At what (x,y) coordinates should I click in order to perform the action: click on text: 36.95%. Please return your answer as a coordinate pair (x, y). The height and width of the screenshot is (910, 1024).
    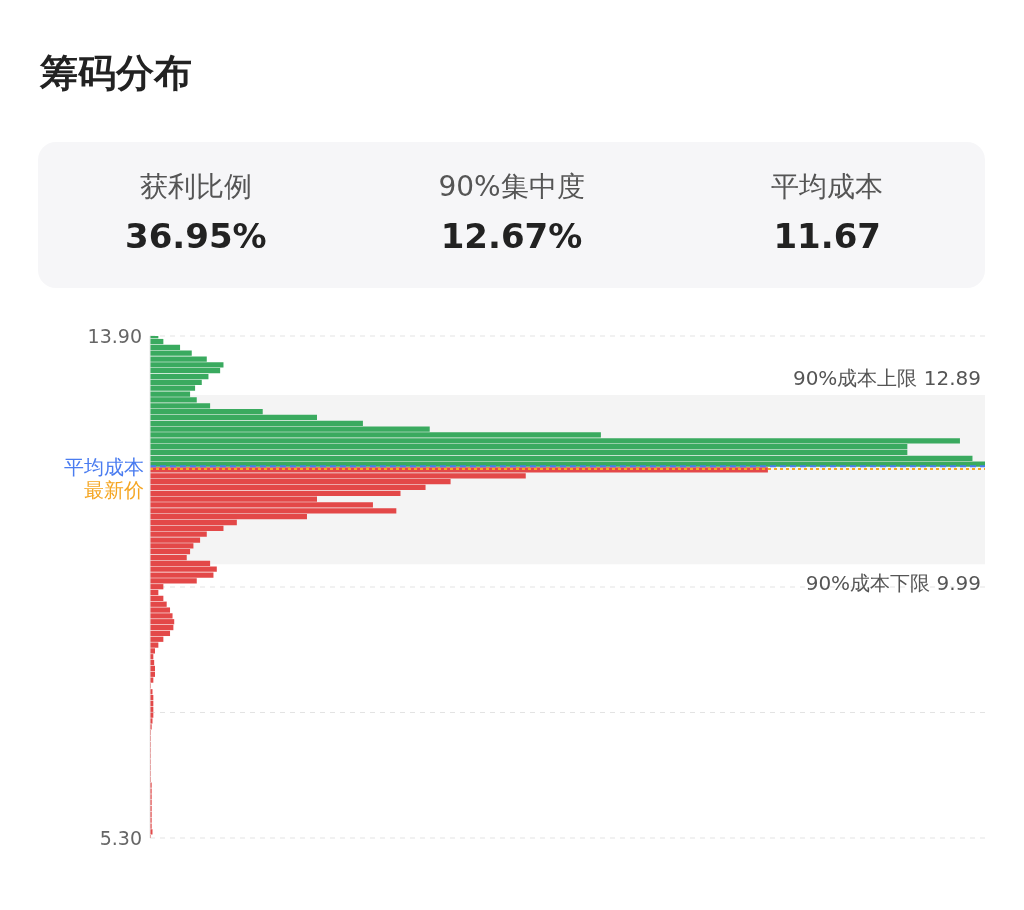
    Looking at the image, I should click on (196, 236).